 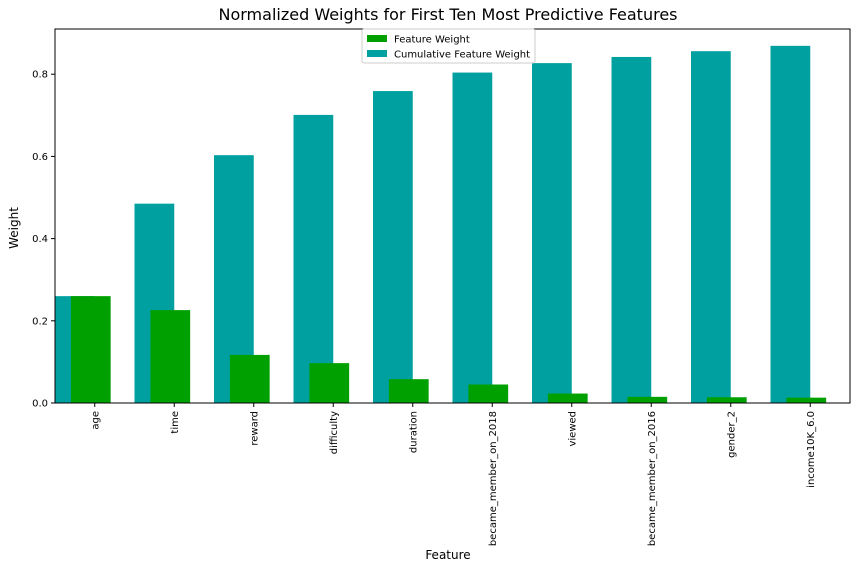 I want to click on x-tick-label: income10K_6.0, so click(x=811, y=449).